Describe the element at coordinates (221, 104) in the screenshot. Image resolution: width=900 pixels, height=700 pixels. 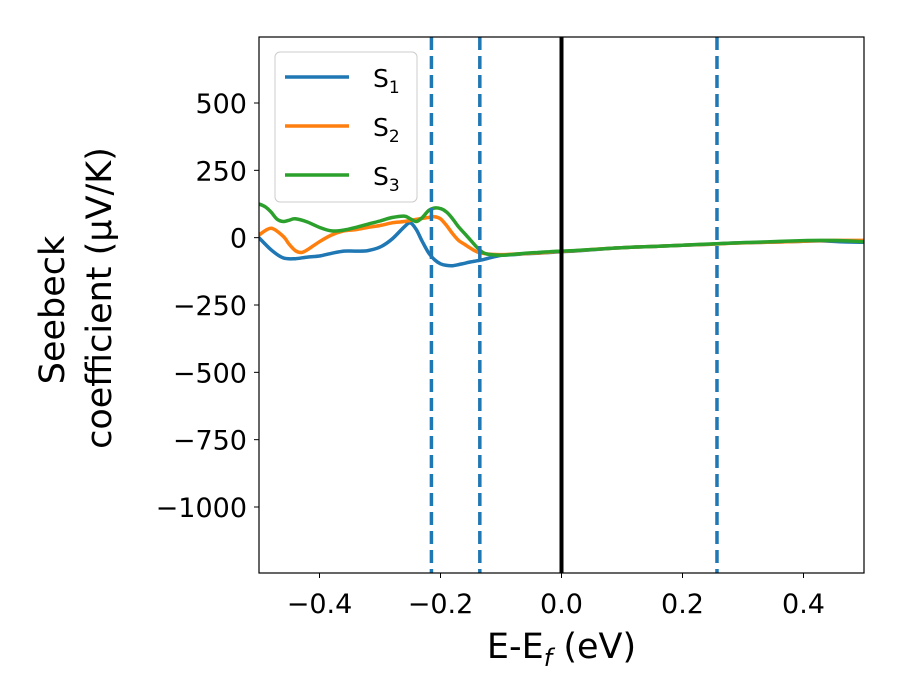
I see `y-tick-label: 500` at that location.